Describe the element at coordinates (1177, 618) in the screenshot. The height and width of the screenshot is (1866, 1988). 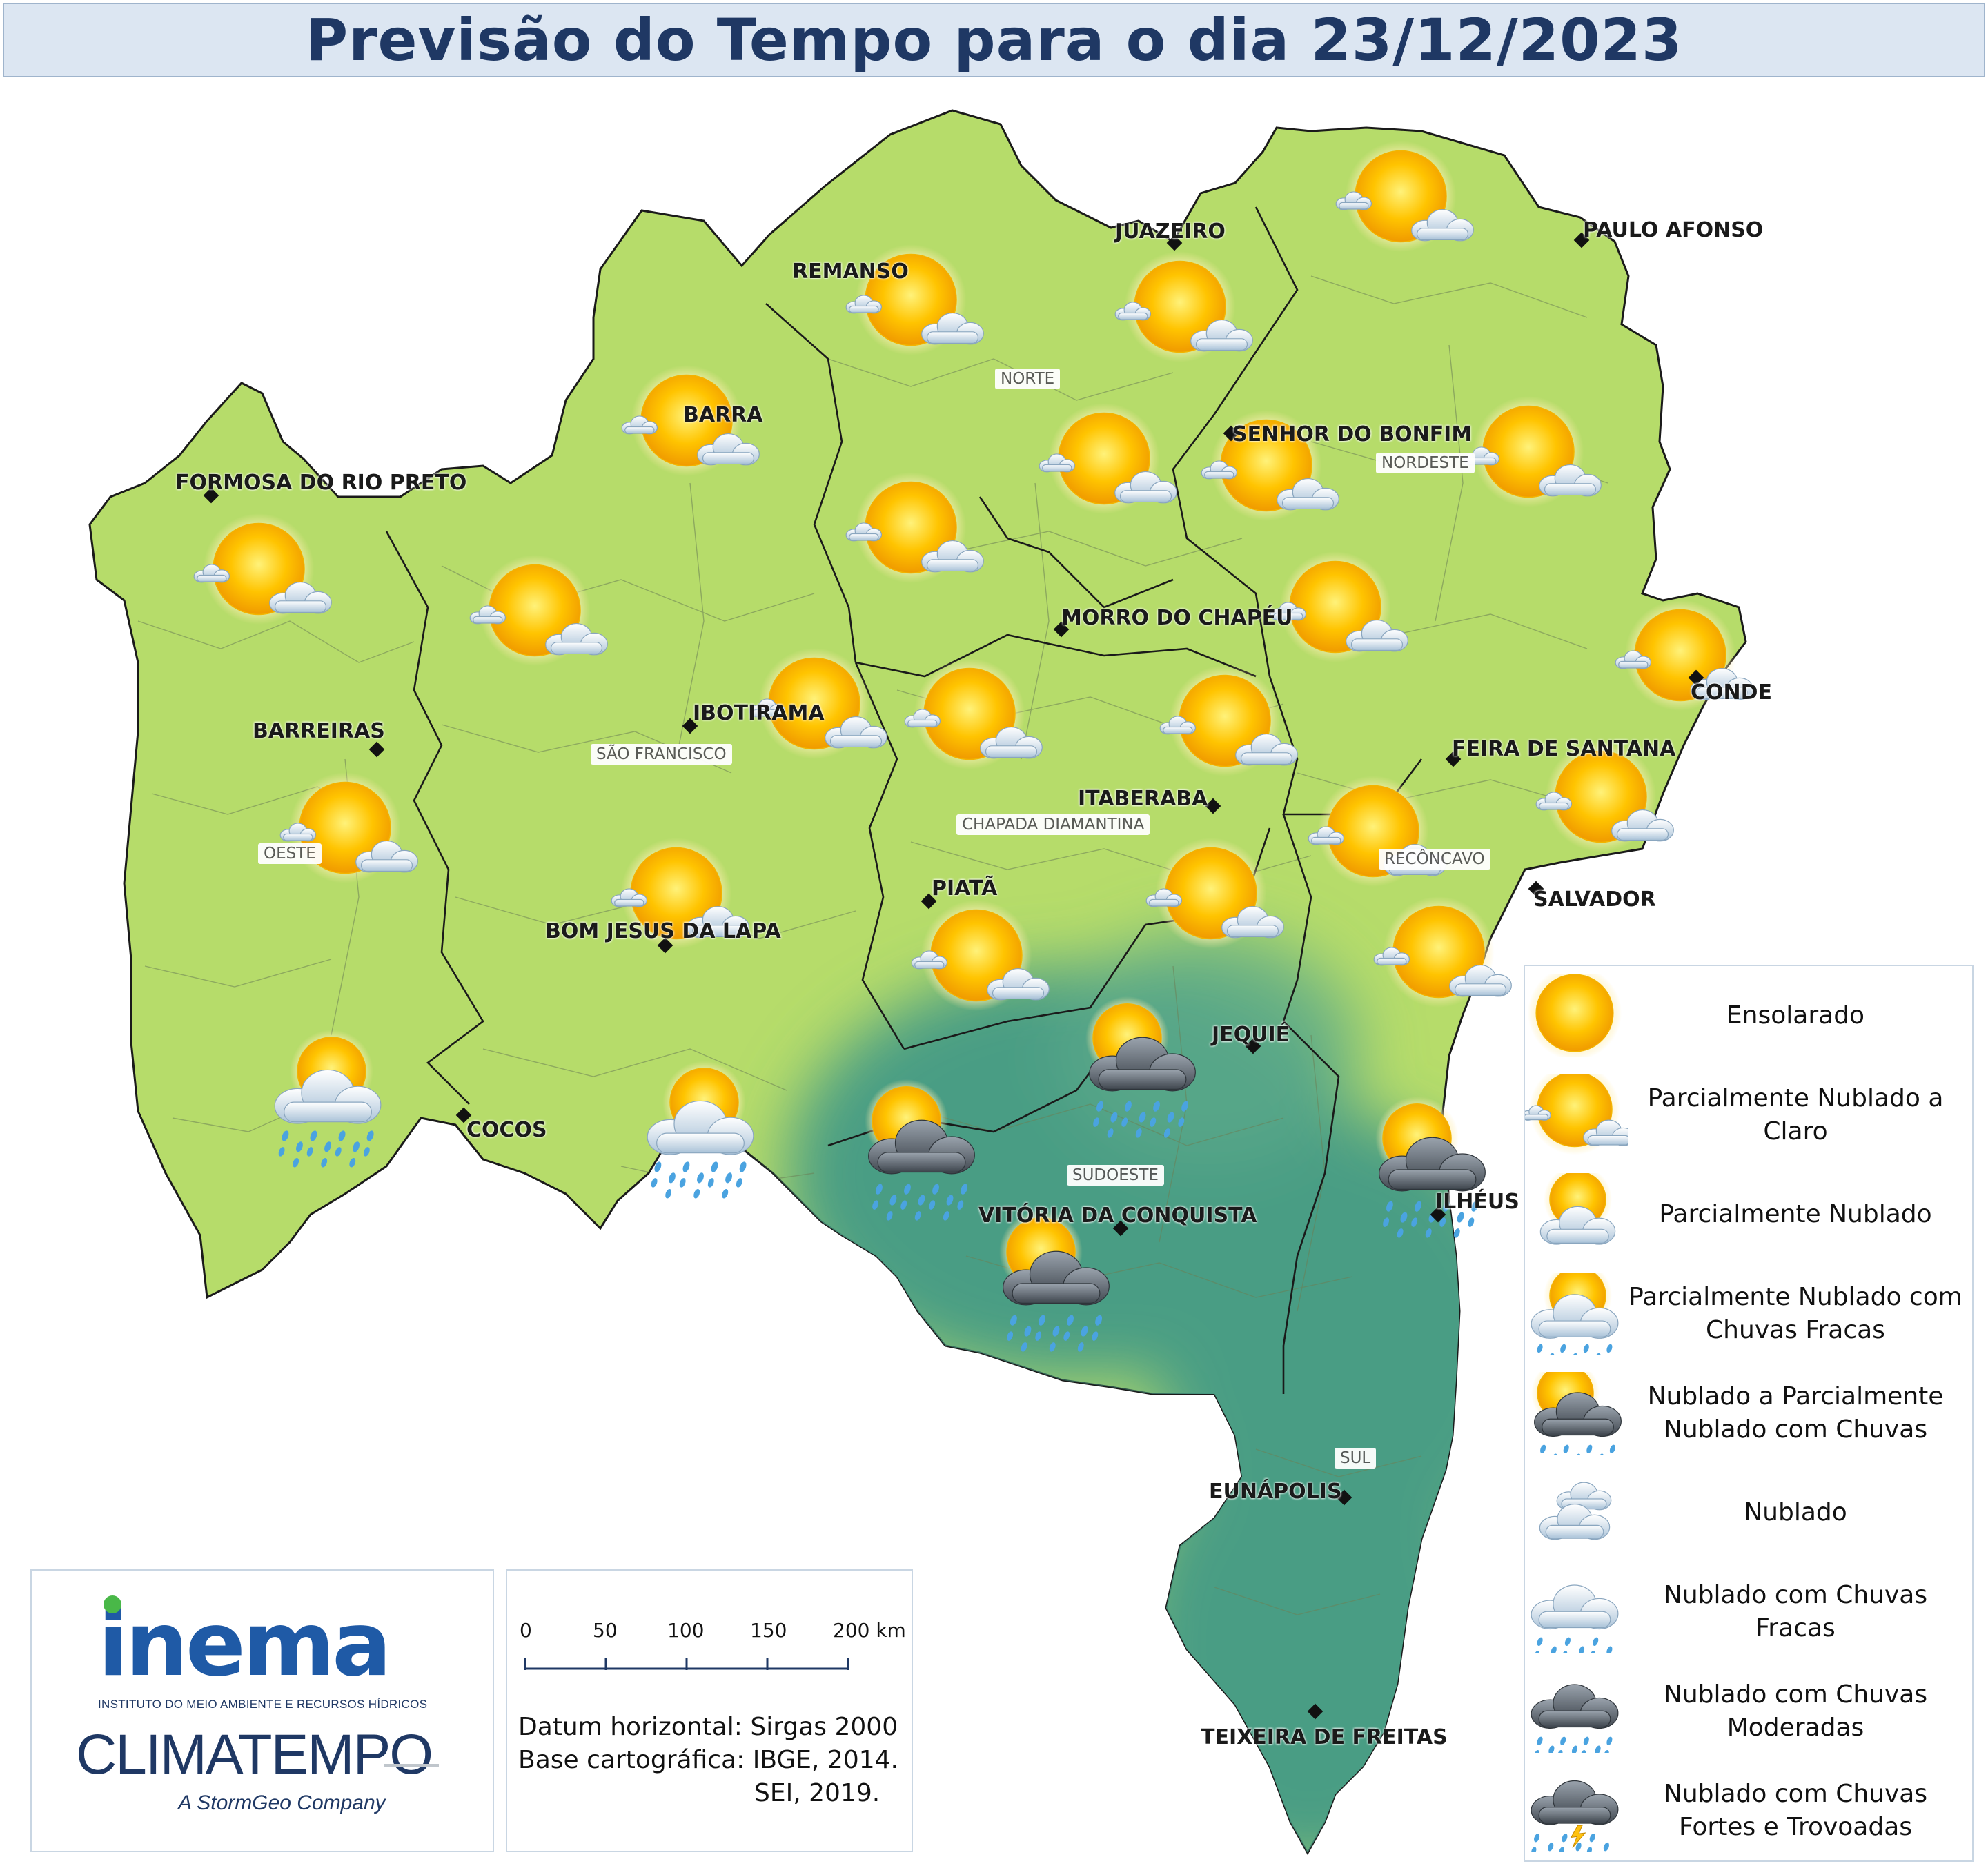
I see `city-label: MORRO DO CHAPÉU` at that location.